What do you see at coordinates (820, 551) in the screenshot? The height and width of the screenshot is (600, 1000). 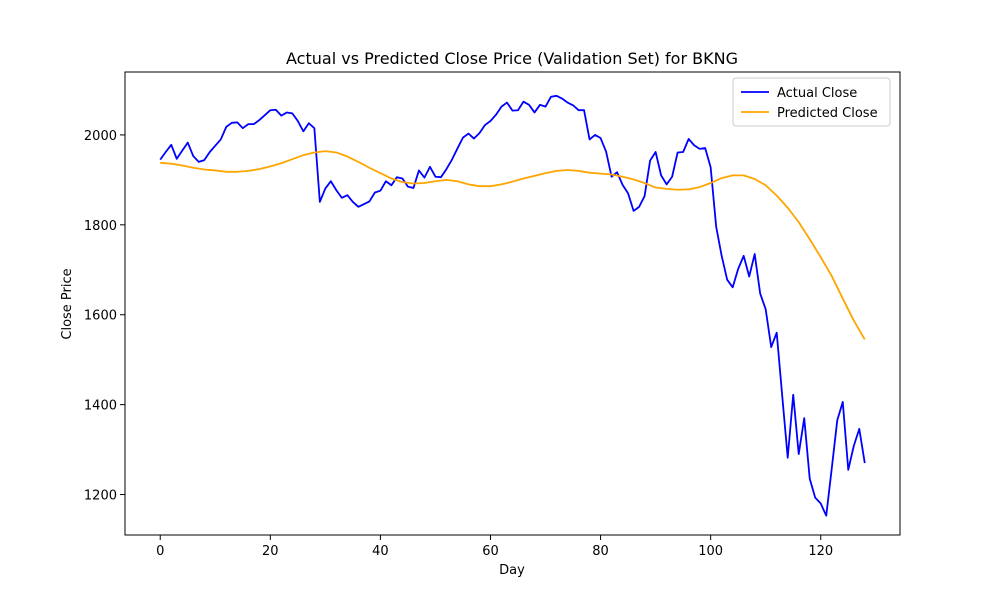 I see `x-tick-label: 120` at bounding box center [820, 551].